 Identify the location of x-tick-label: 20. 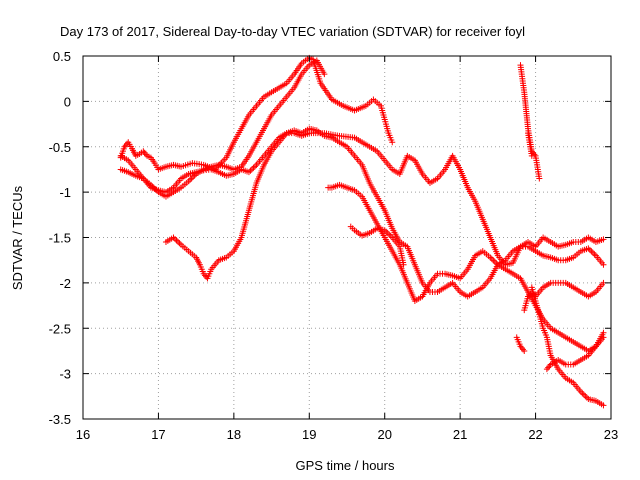
(384, 434).